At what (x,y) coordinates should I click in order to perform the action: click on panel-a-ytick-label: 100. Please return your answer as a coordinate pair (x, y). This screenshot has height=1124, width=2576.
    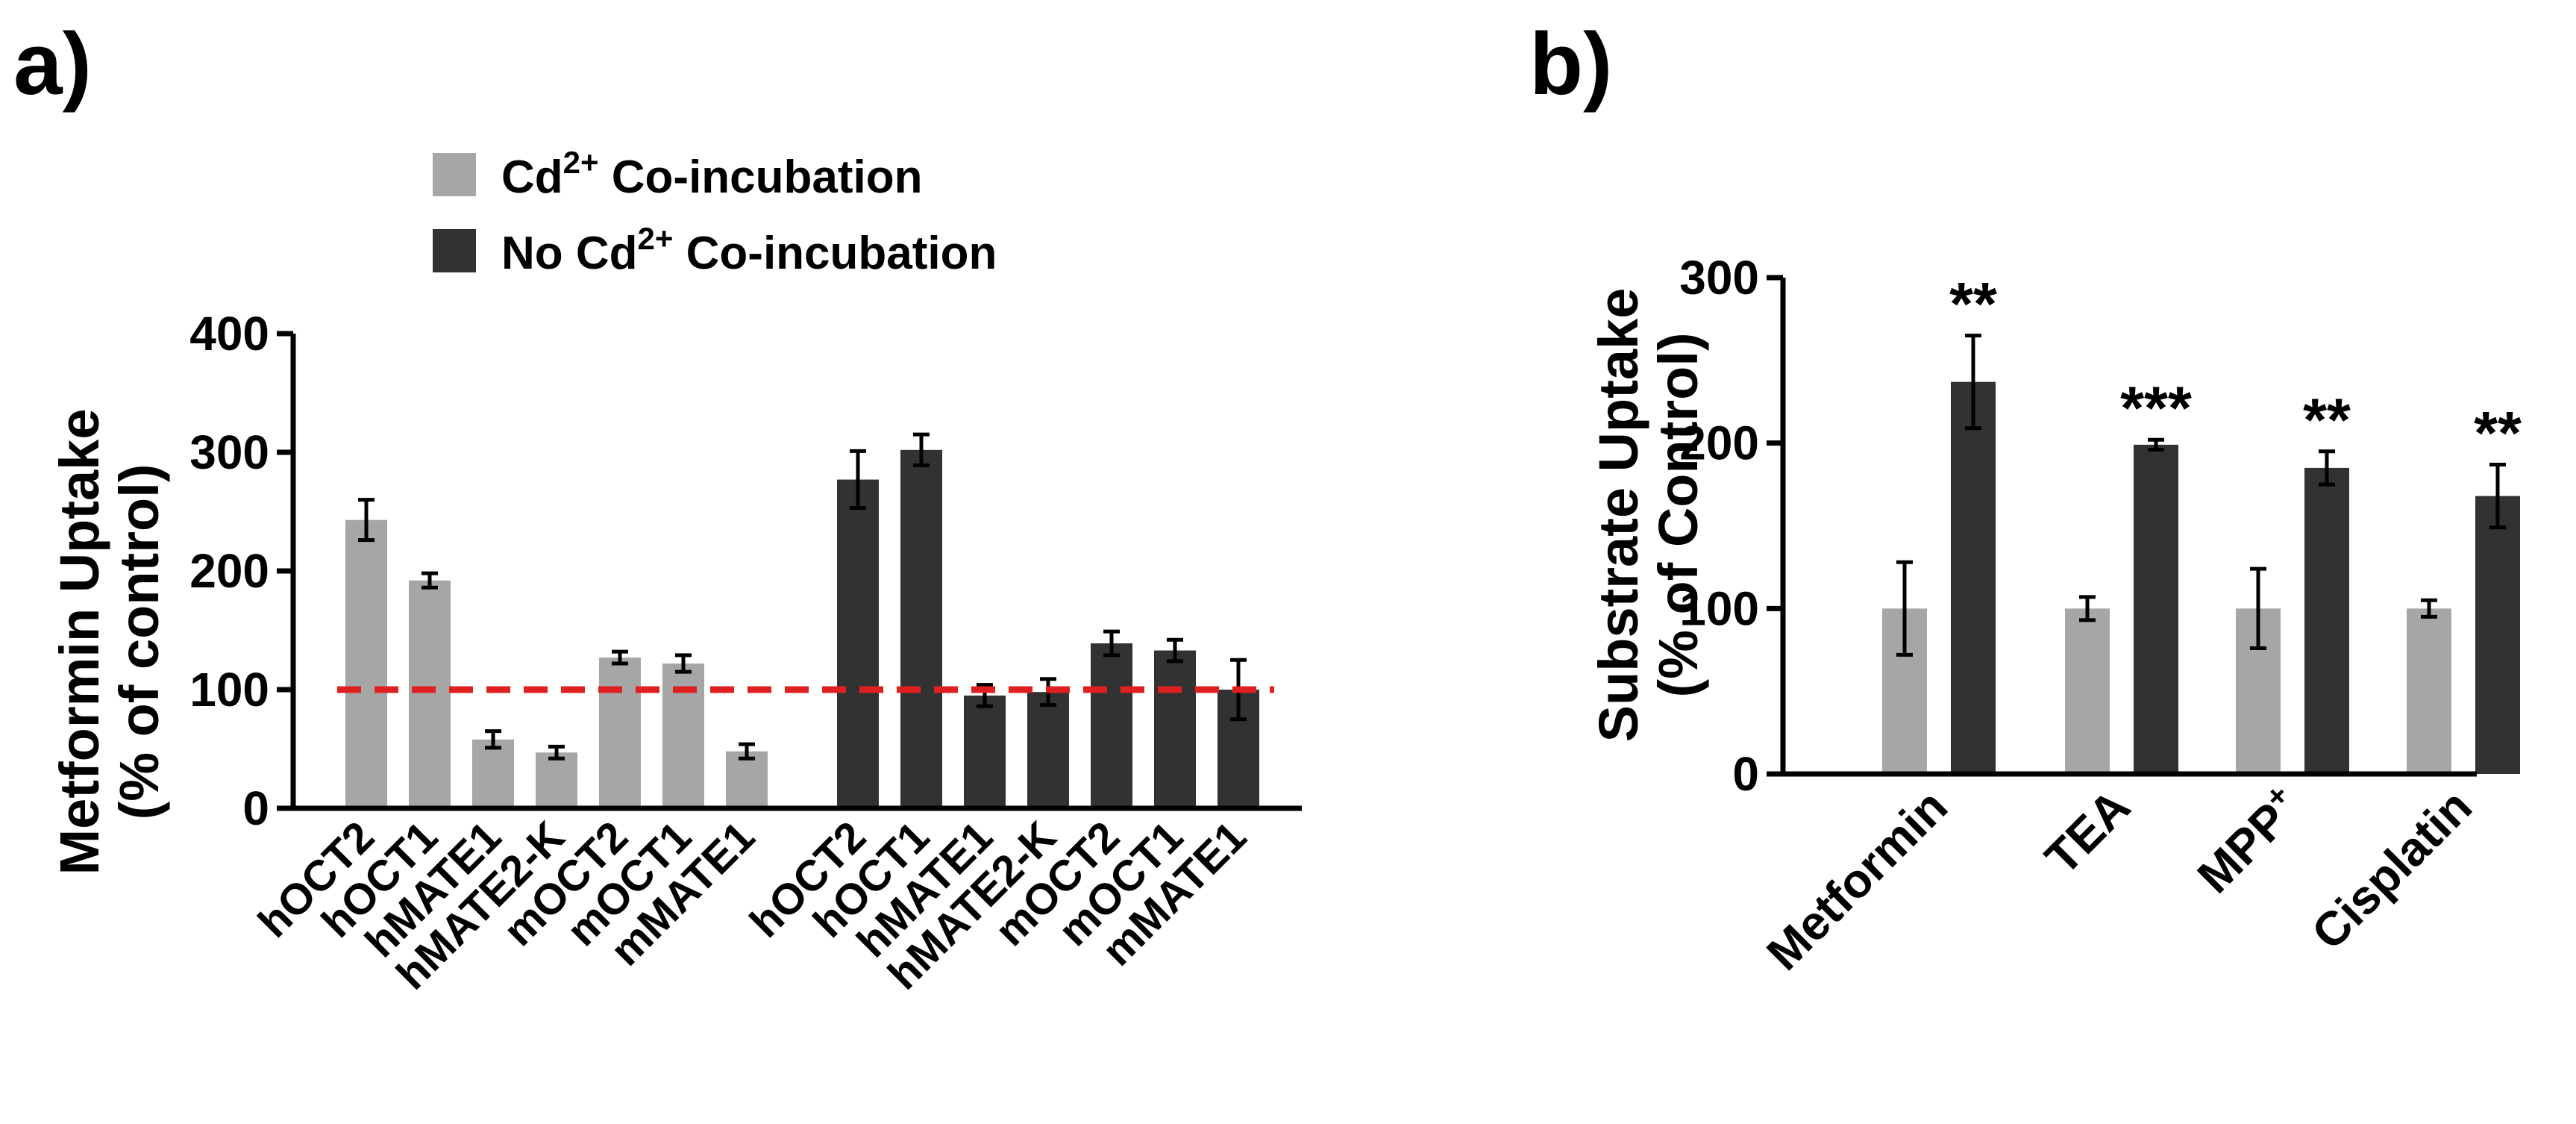
    Looking at the image, I should click on (229, 689).